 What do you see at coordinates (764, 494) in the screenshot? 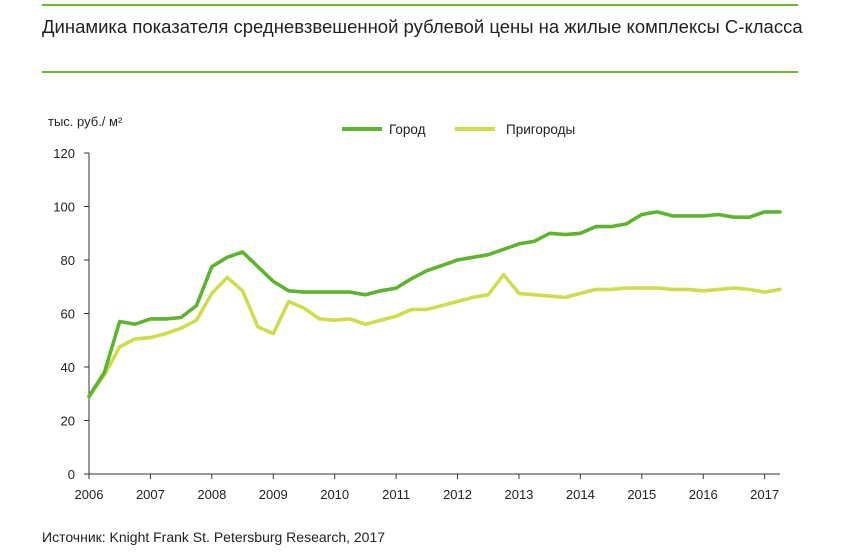
I see `x-tick-label: 2017` at bounding box center [764, 494].